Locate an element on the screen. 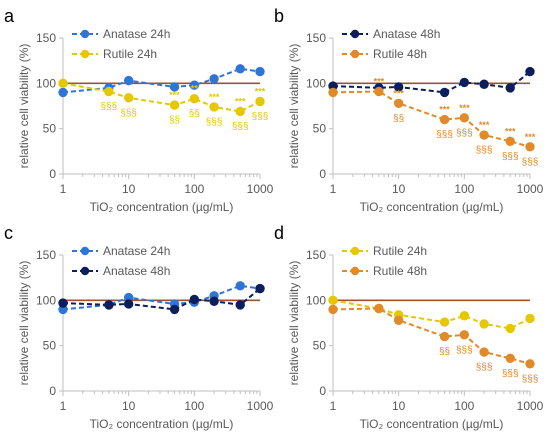  significance-stars: ** is located at coordinates (195, 89).